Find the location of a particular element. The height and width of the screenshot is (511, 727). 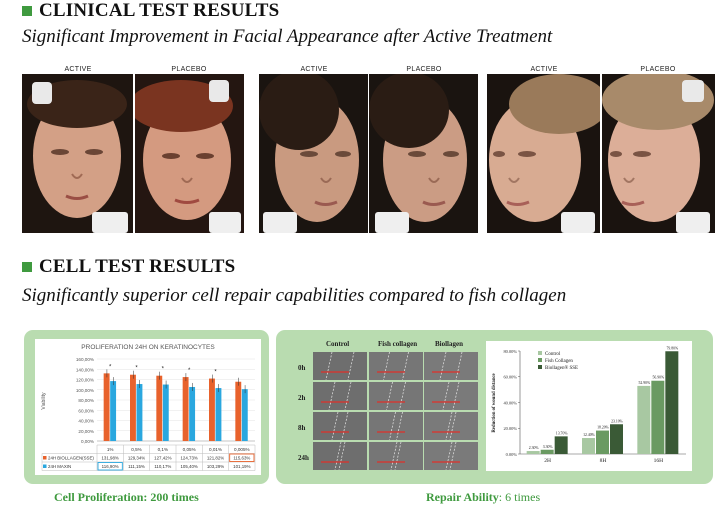

y-tick-label: 20.00% is located at coordinates (510, 428).